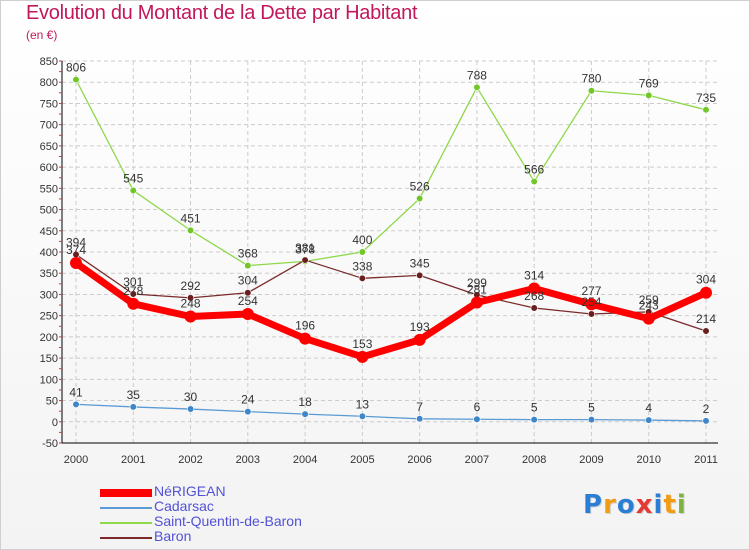 The image size is (750, 550). I want to click on x-tick-label: 2008, so click(534, 460).